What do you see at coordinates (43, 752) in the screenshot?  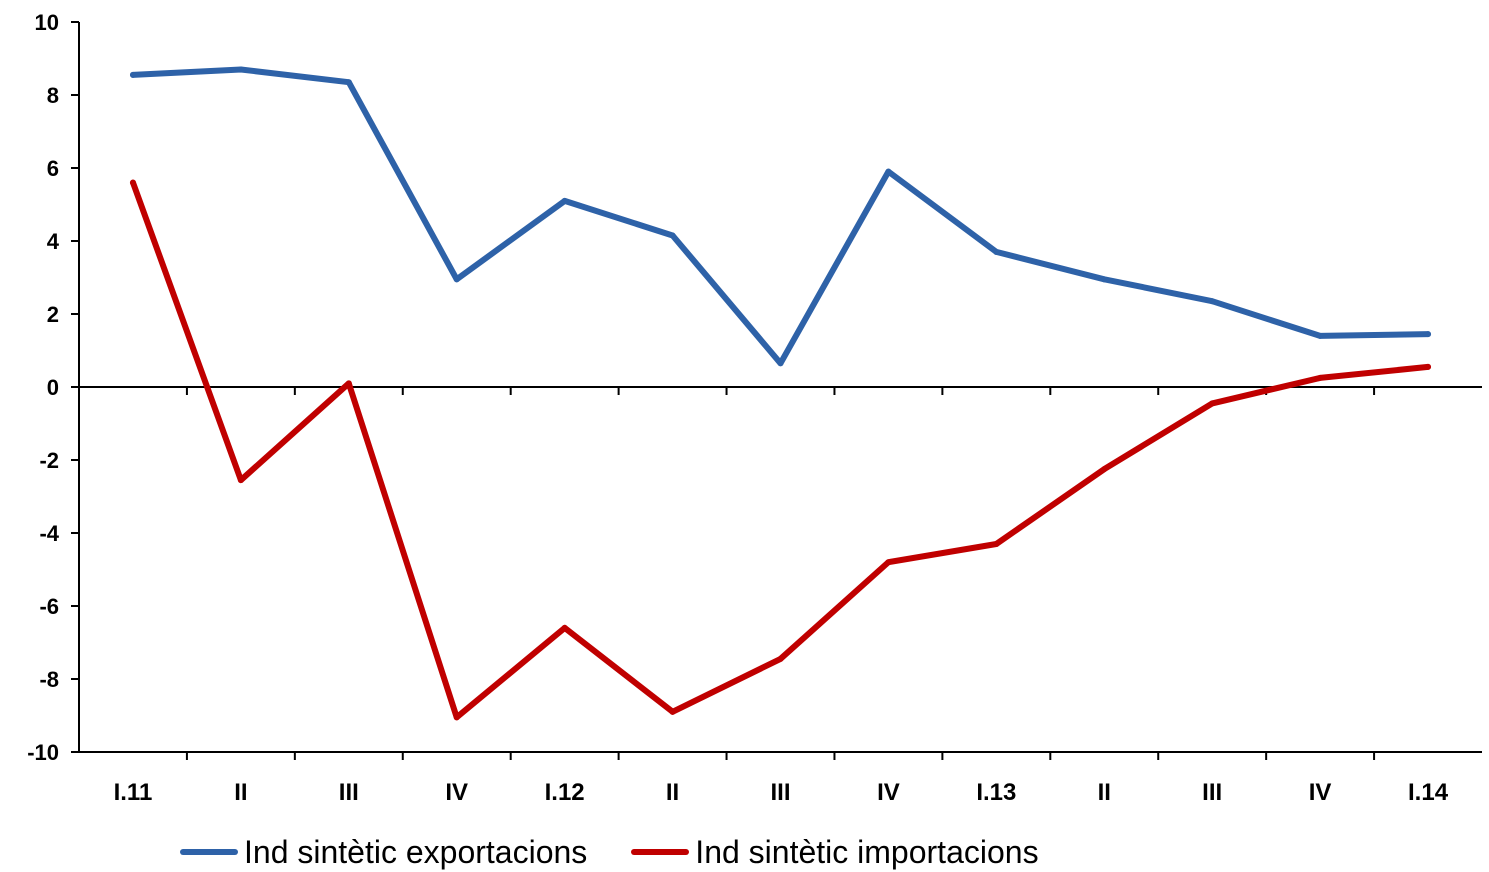 I see `y-tick-label: -10` at bounding box center [43, 752].